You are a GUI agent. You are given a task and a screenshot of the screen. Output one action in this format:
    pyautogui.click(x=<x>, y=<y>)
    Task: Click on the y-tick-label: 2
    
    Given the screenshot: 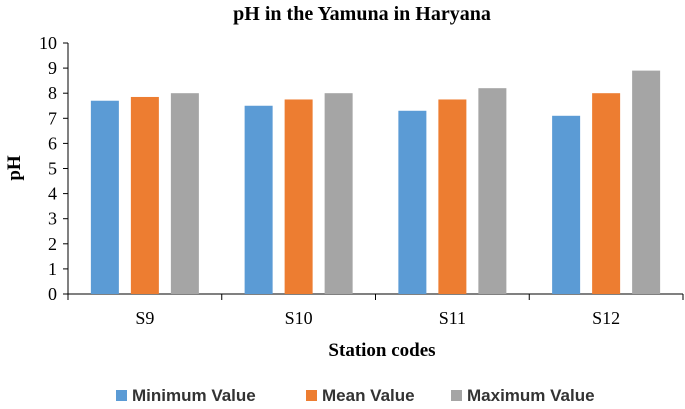 What is the action you would take?
    pyautogui.click(x=52, y=244)
    